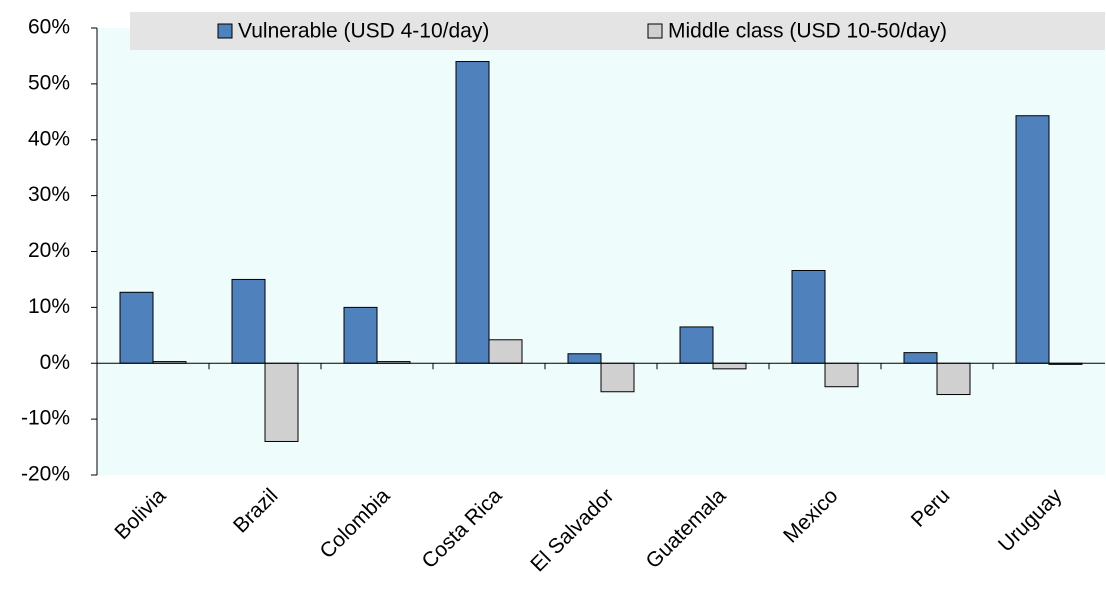 Image resolution: width=1106 pixels, height=594 pixels. What do you see at coordinates (617, 31) in the screenshot?
I see `legend-box` at bounding box center [617, 31].